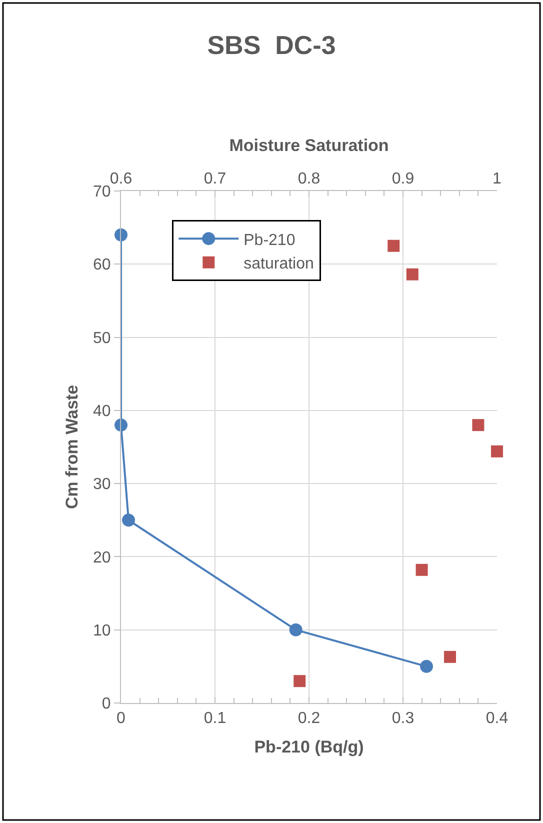 The width and height of the screenshot is (543, 823). Describe the element at coordinates (72, 447) in the screenshot. I see `y-axis-title: Cm from Waste` at that location.